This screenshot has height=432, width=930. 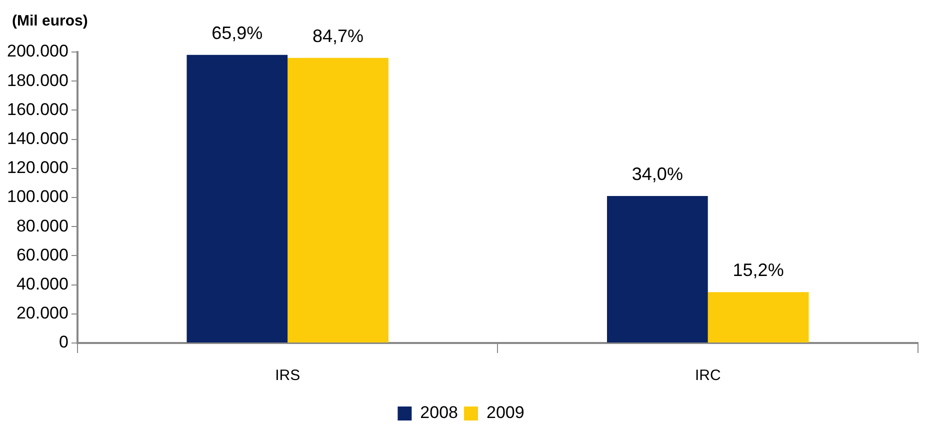 I want to click on annotation: 34,0%, so click(x=657, y=174).